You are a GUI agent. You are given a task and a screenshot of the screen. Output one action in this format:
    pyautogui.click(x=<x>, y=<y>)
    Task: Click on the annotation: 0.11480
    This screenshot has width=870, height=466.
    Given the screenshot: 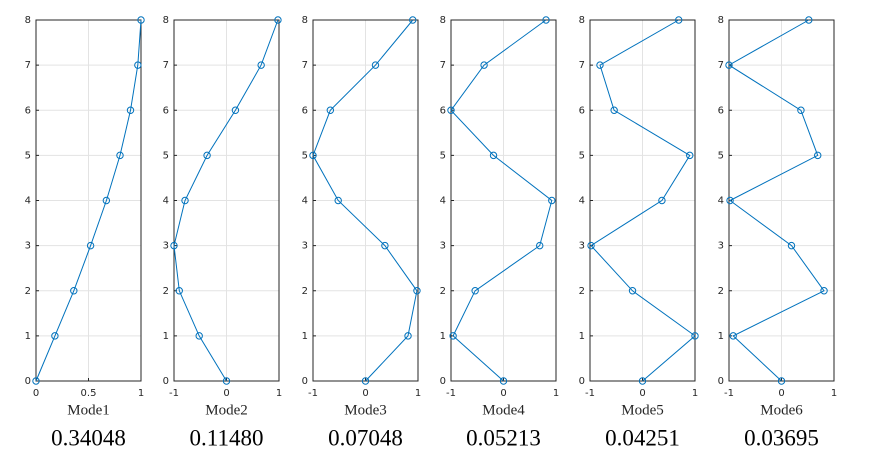 What is the action you would take?
    pyautogui.click(x=227, y=437)
    